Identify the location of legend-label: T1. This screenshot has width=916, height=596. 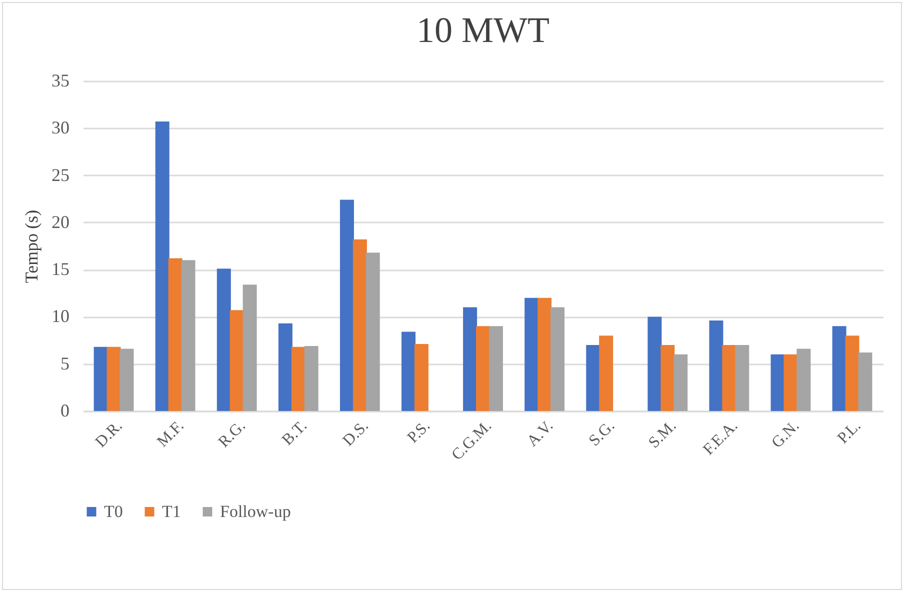
(171, 511).